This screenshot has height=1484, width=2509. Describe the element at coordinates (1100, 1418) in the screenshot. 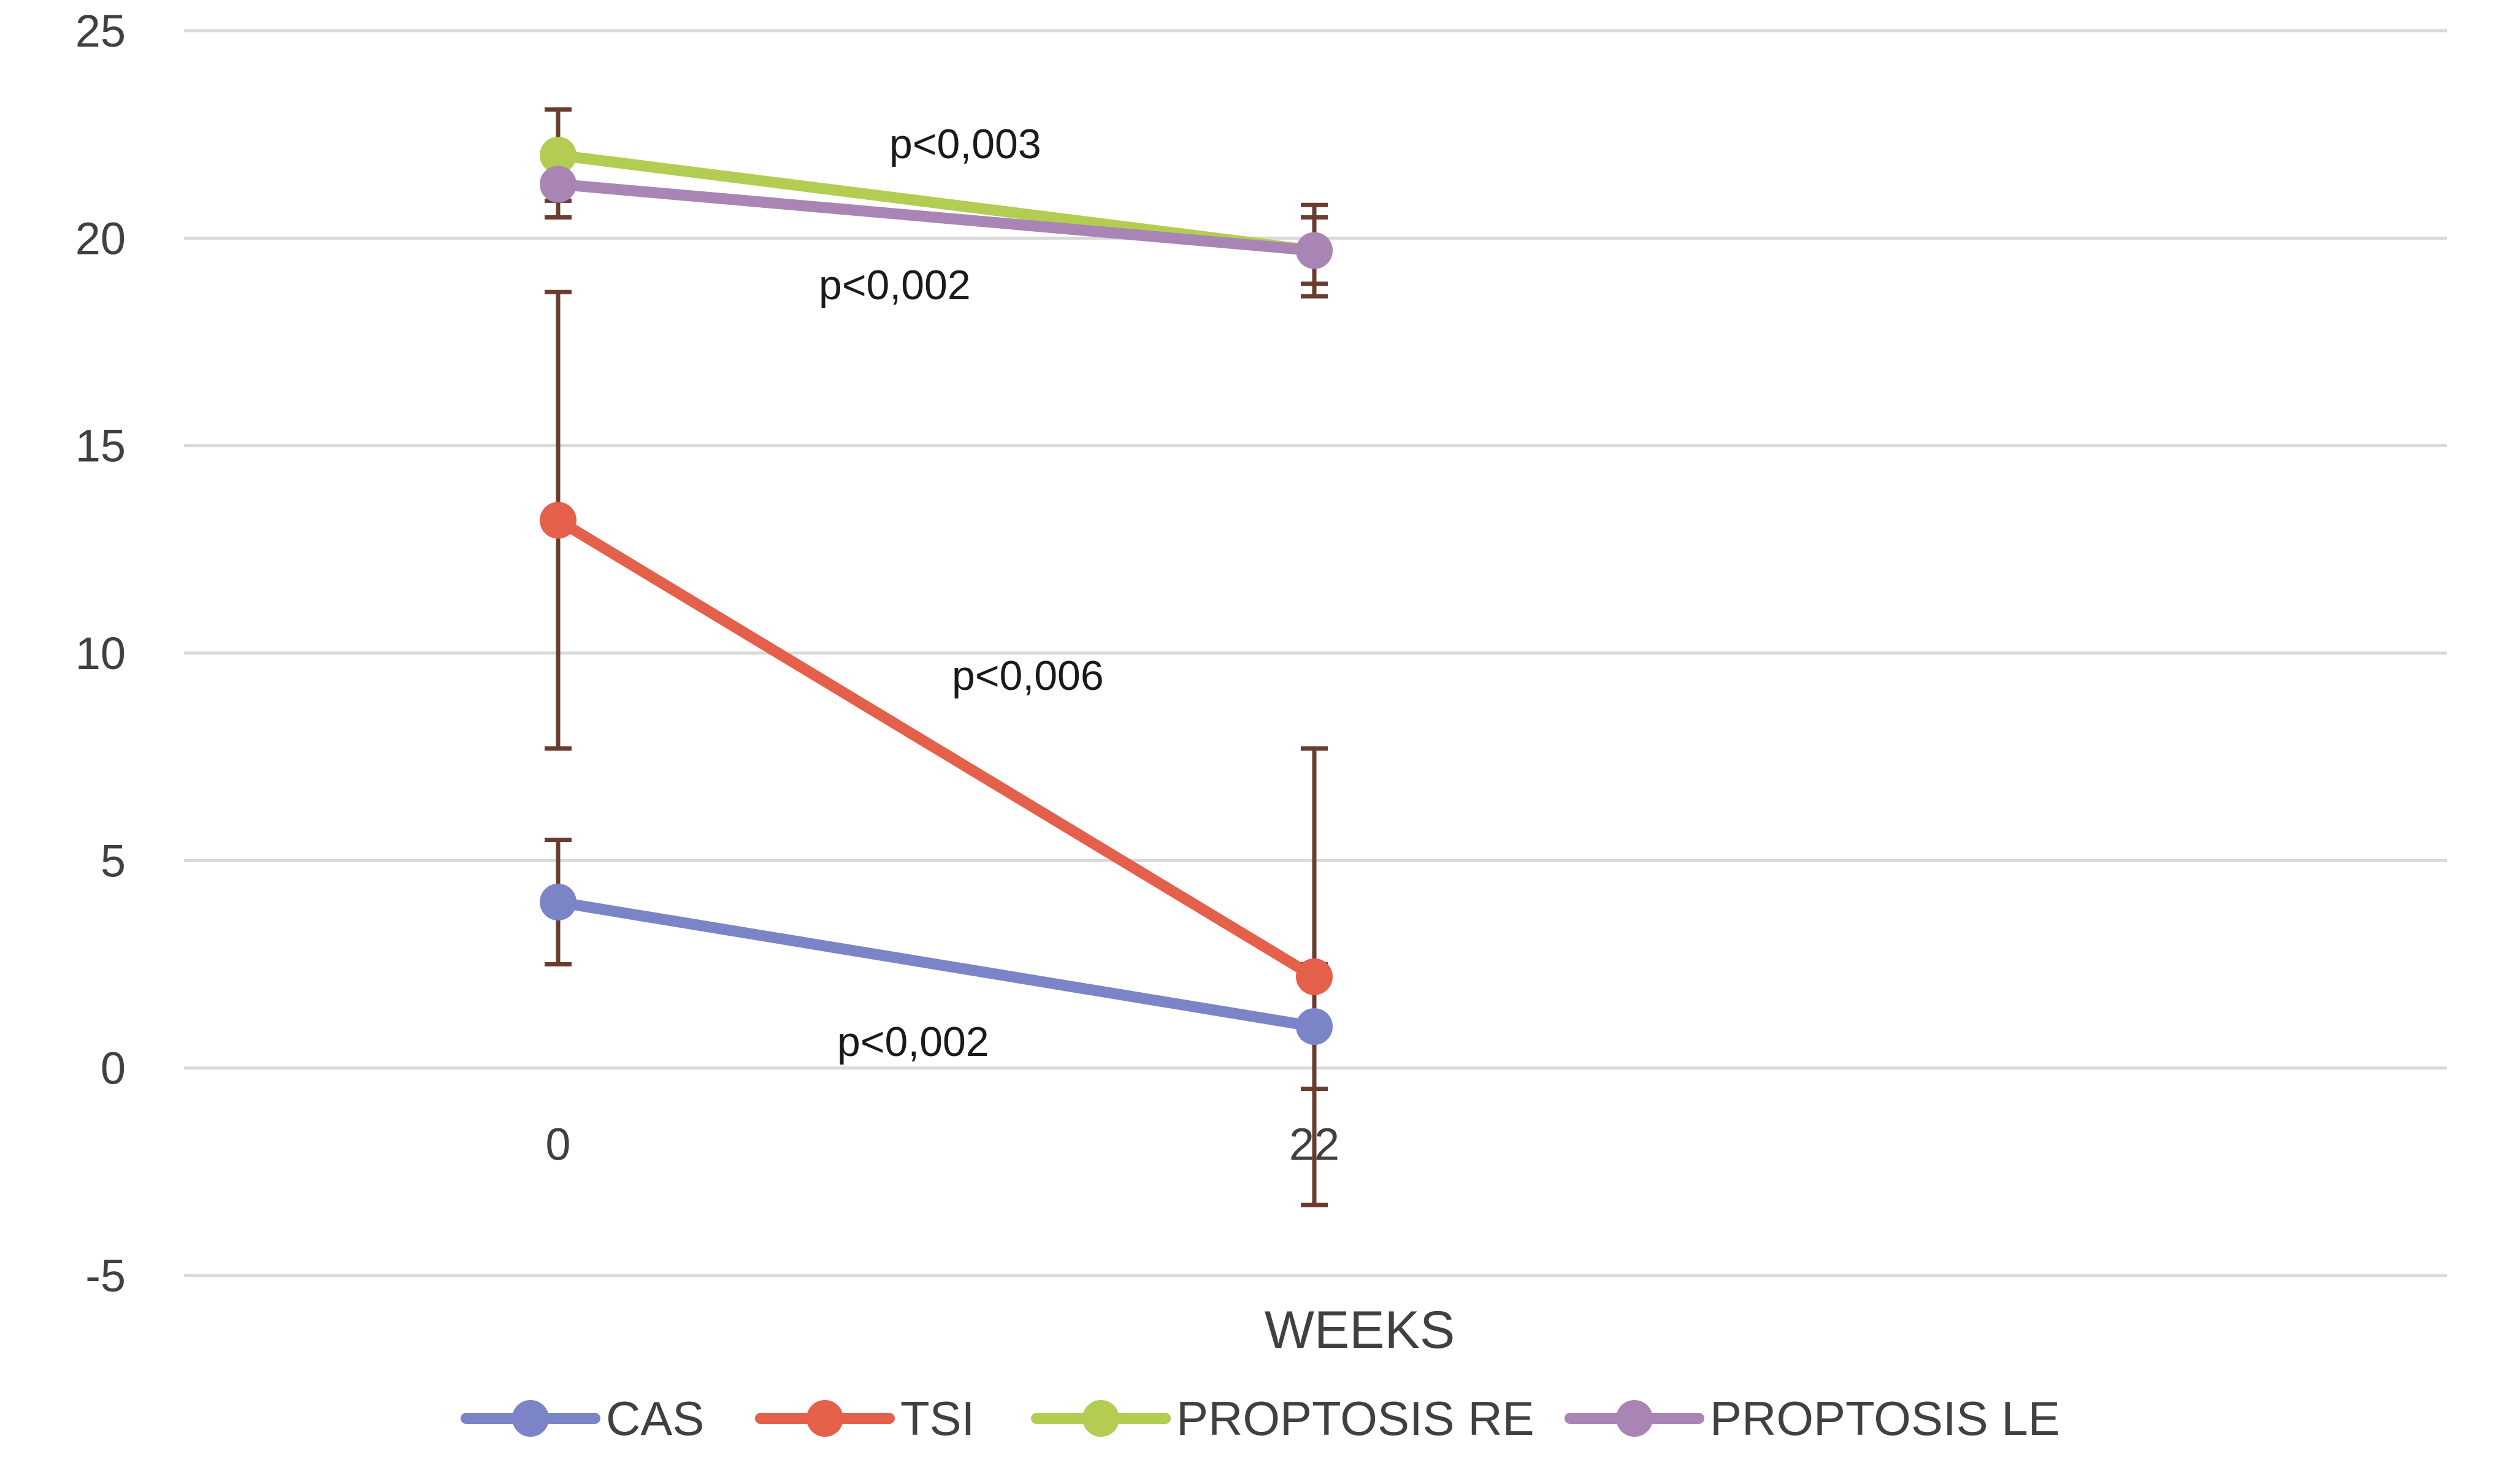

I see `legend-marker-proptosis-re` at that location.